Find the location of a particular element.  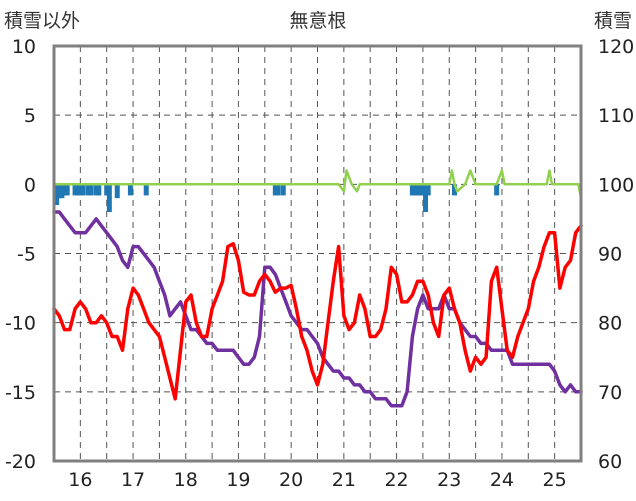

chart-title: 無意根 is located at coordinates (317, 21).